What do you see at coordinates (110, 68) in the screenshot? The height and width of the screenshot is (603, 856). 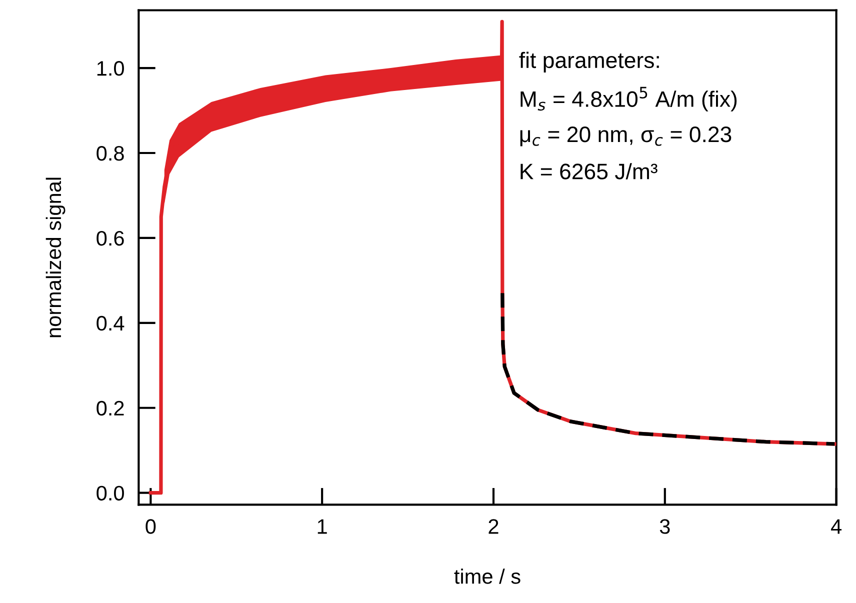 I see `y-tick-label: 1.0` at bounding box center [110, 68].